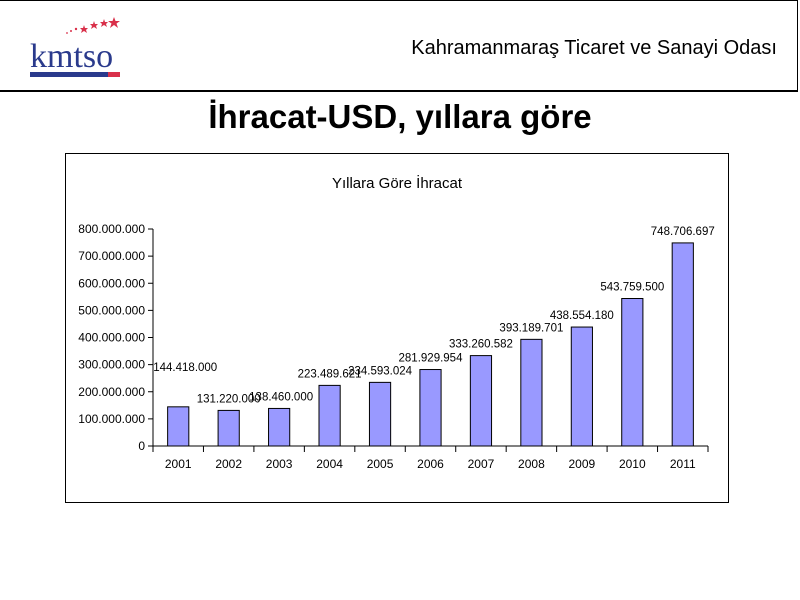 The height and width of the screenshot is (600, 800). What do you see at coordinates (632, 372) in the screenshot?
I see `bar-2010` at bounding box center [632, 372].